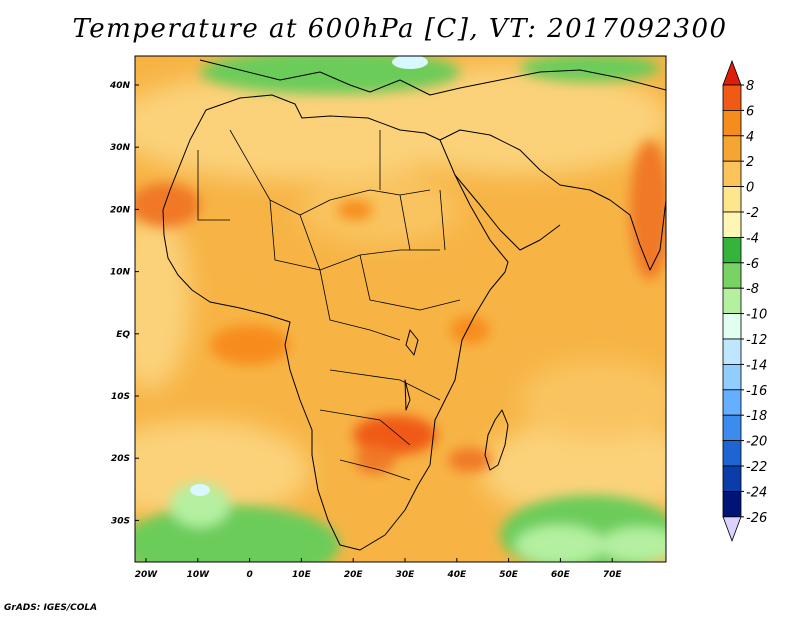 This screenshot has width=800, height=618. What do you see at coordinates (750, 111) in the screenshot?
I see `colorbar-label: 6` at bounding box center [750, 111].